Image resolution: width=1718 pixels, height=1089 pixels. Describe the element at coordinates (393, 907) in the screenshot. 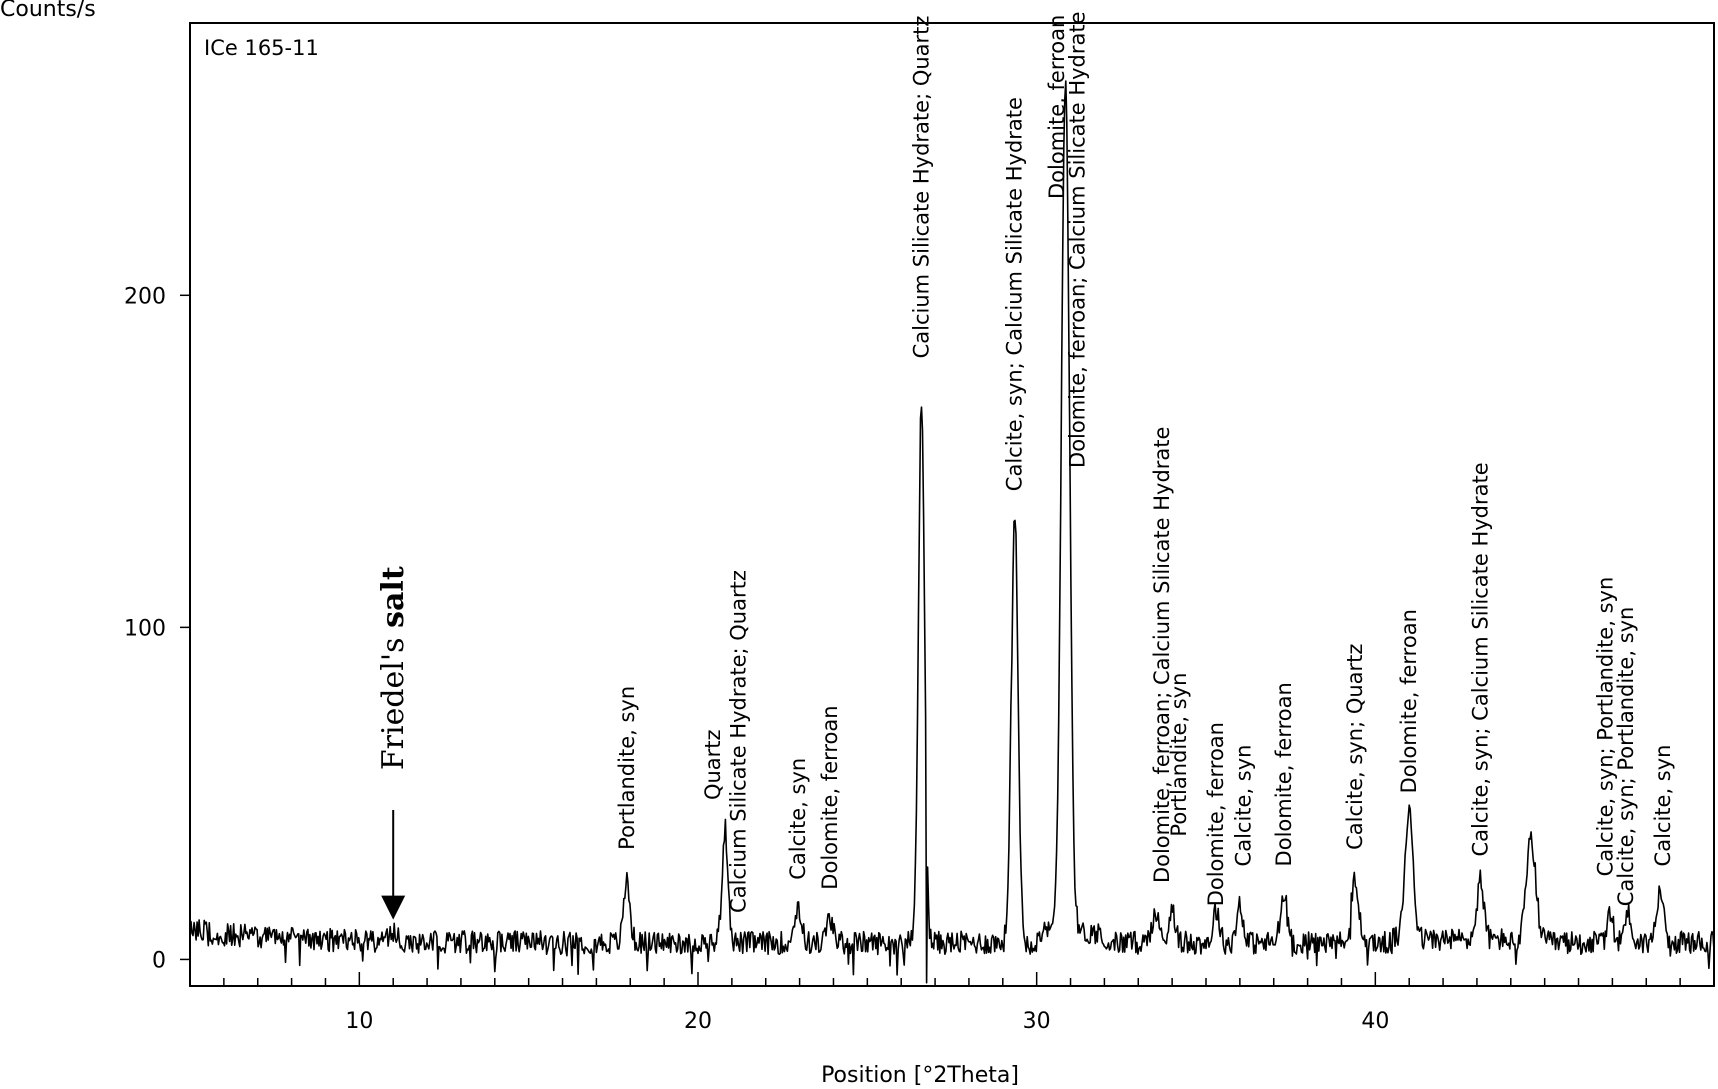

I see `friedels-salt-arrowhead` at that location.